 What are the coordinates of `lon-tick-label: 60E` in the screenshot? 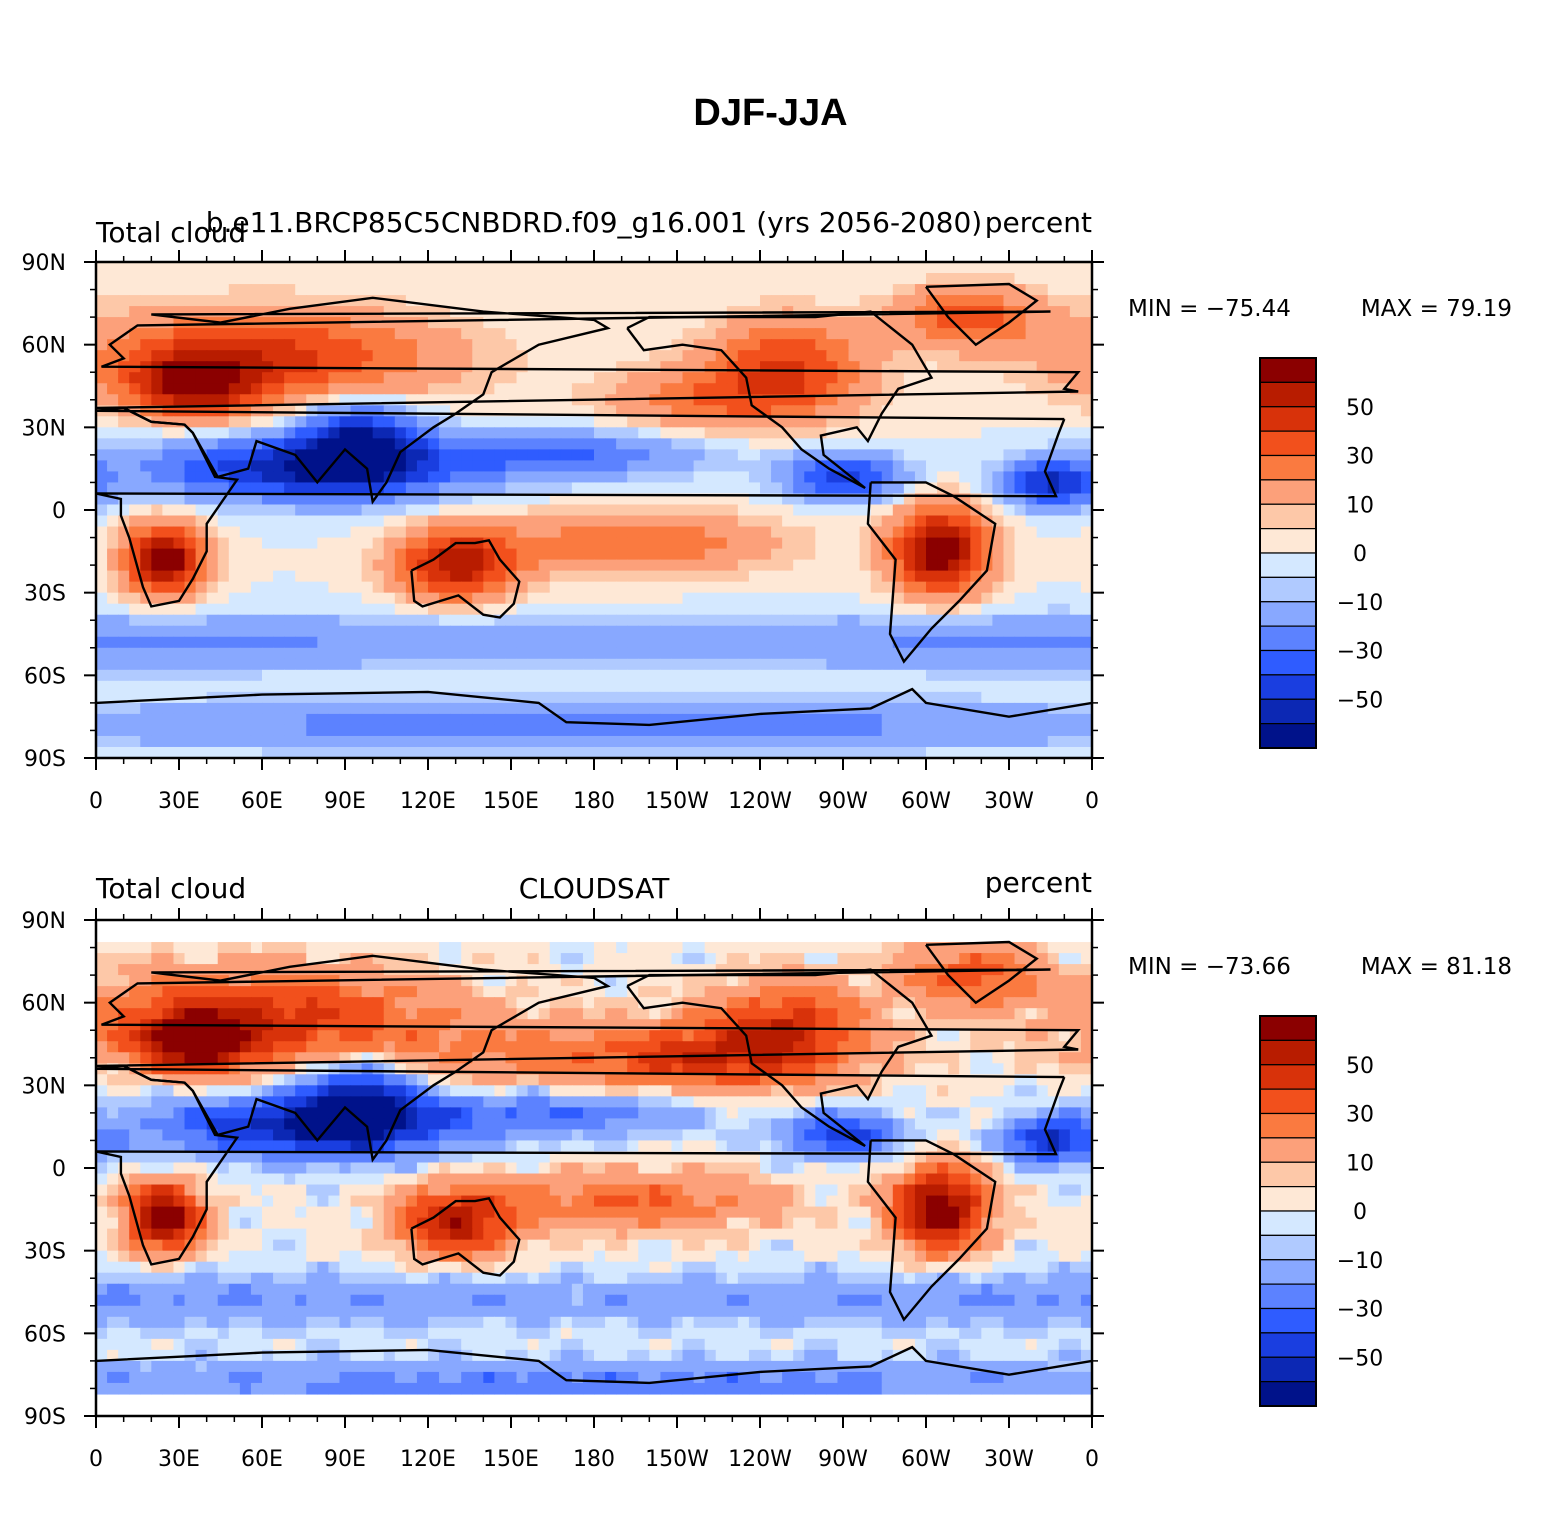 It's located at (262, 801).